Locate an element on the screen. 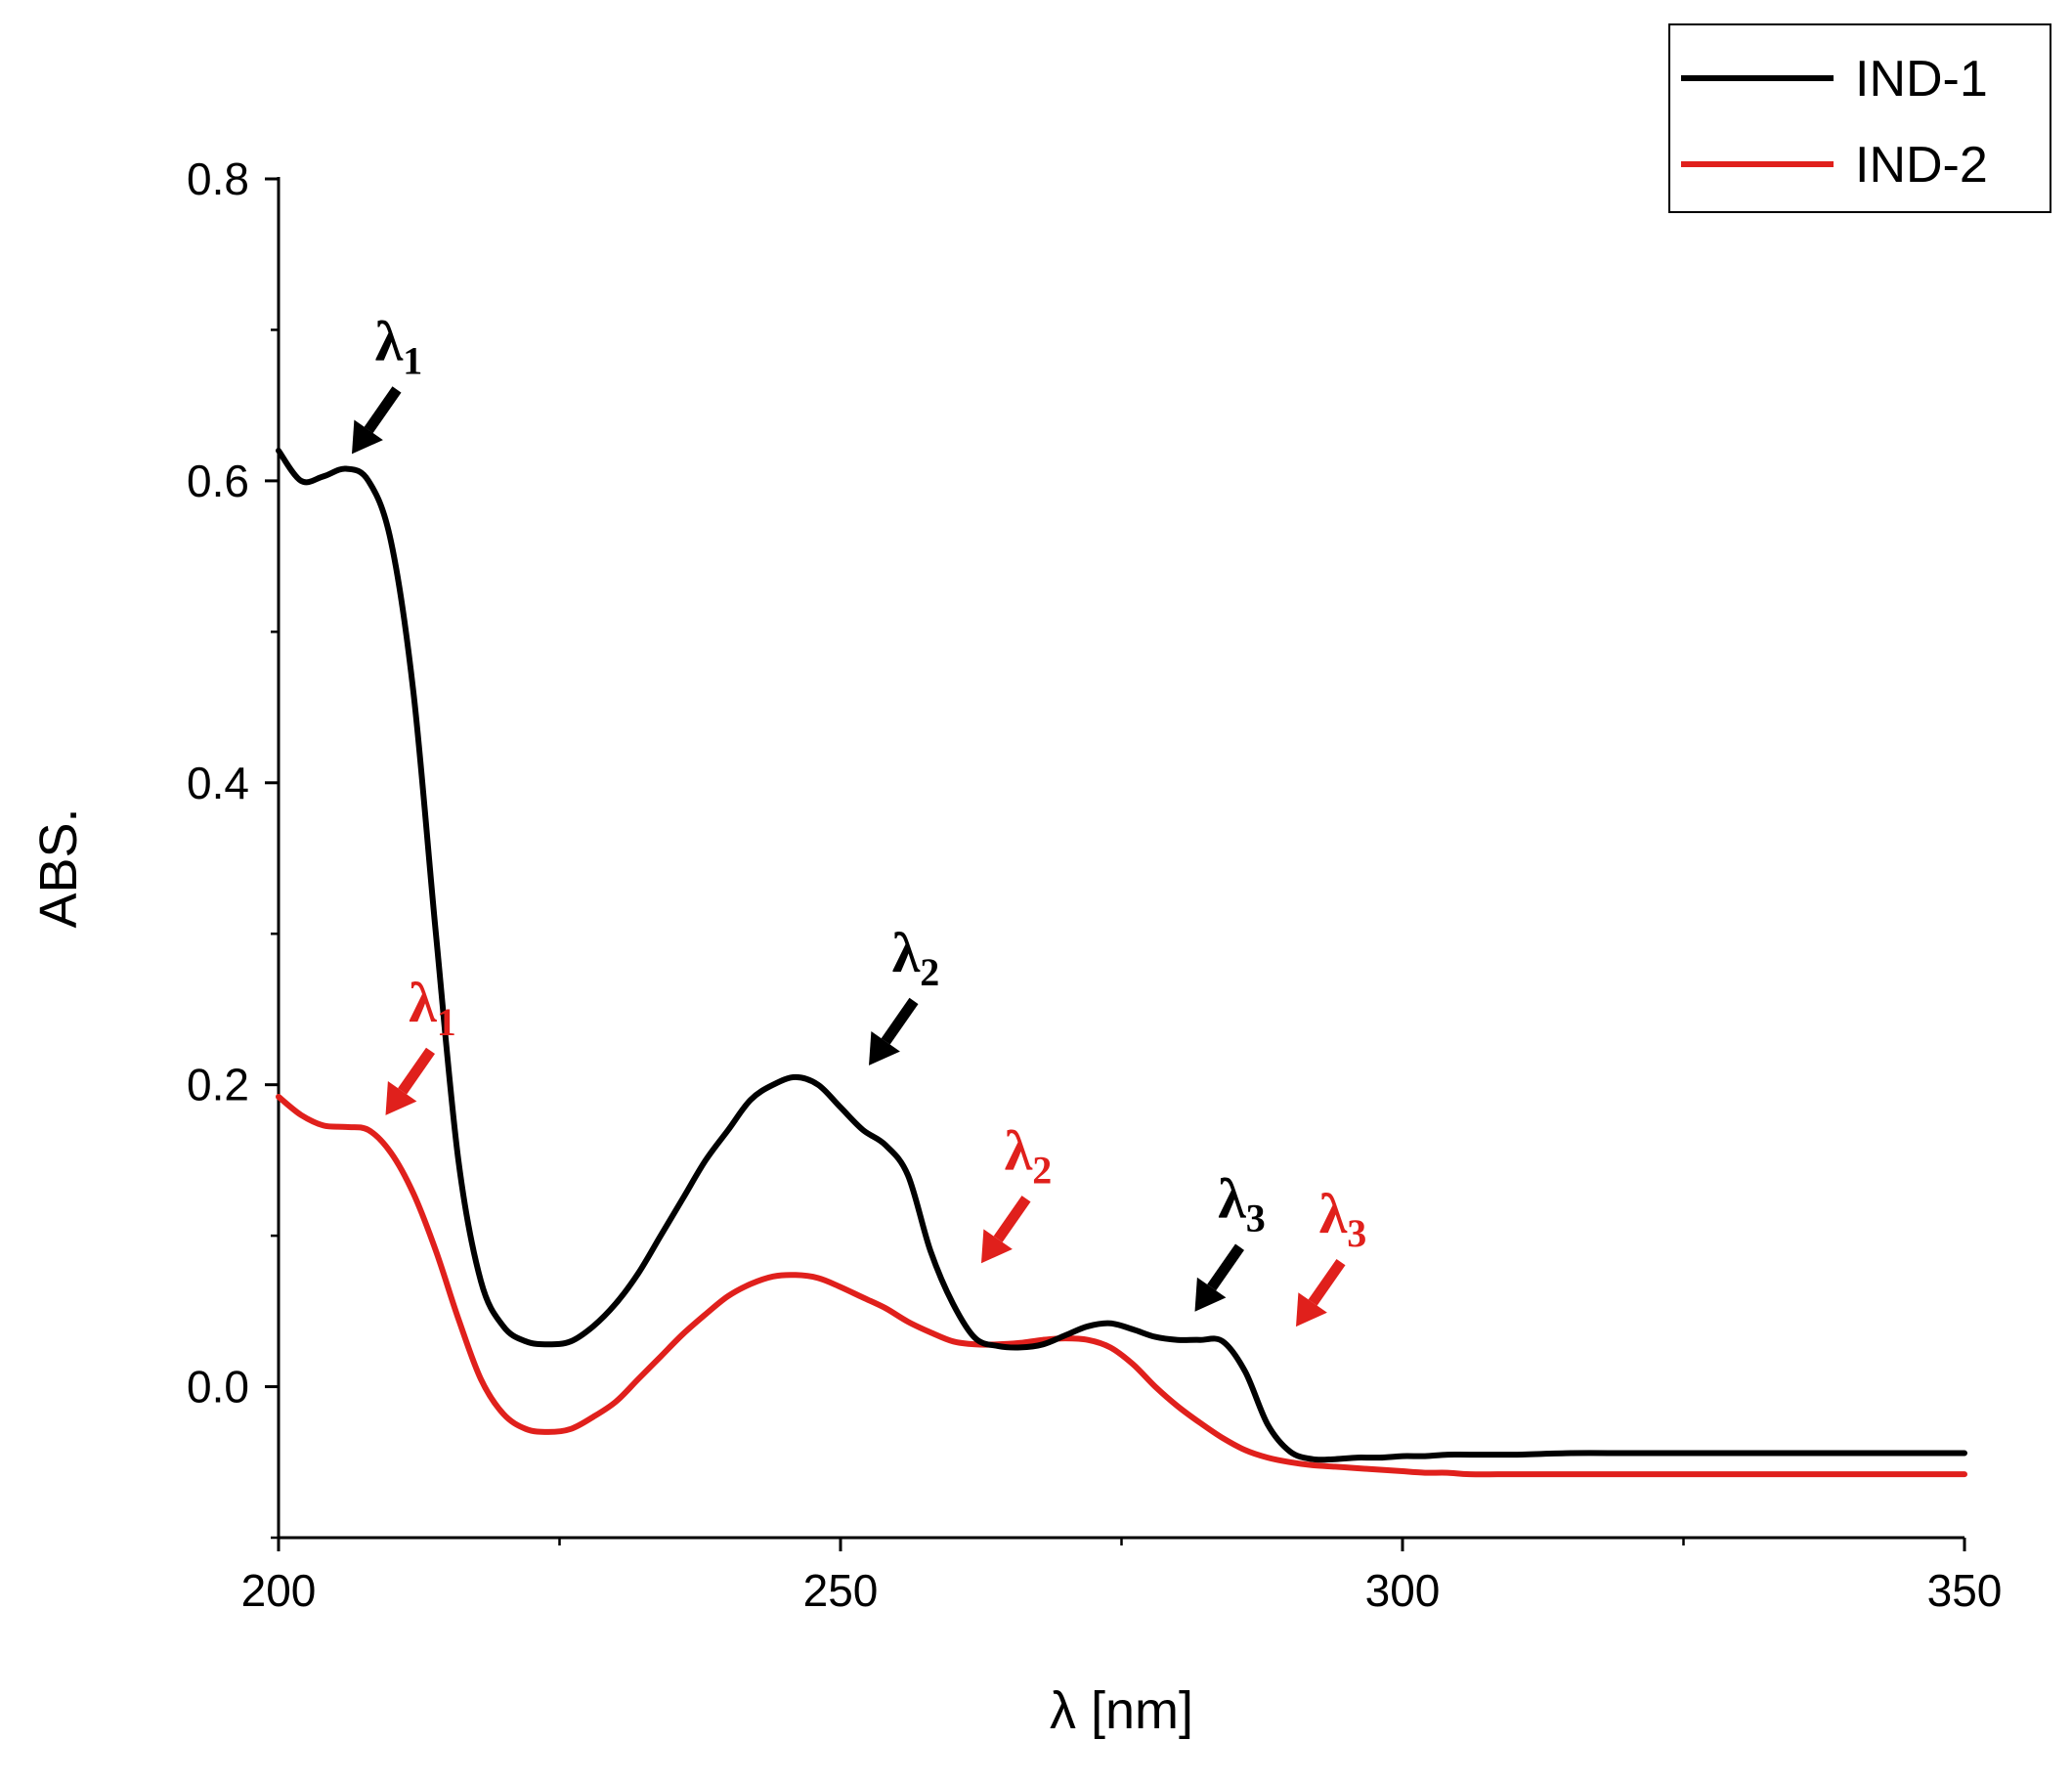  x-tick-label: 300 is located at coordinates (1403, 1590).